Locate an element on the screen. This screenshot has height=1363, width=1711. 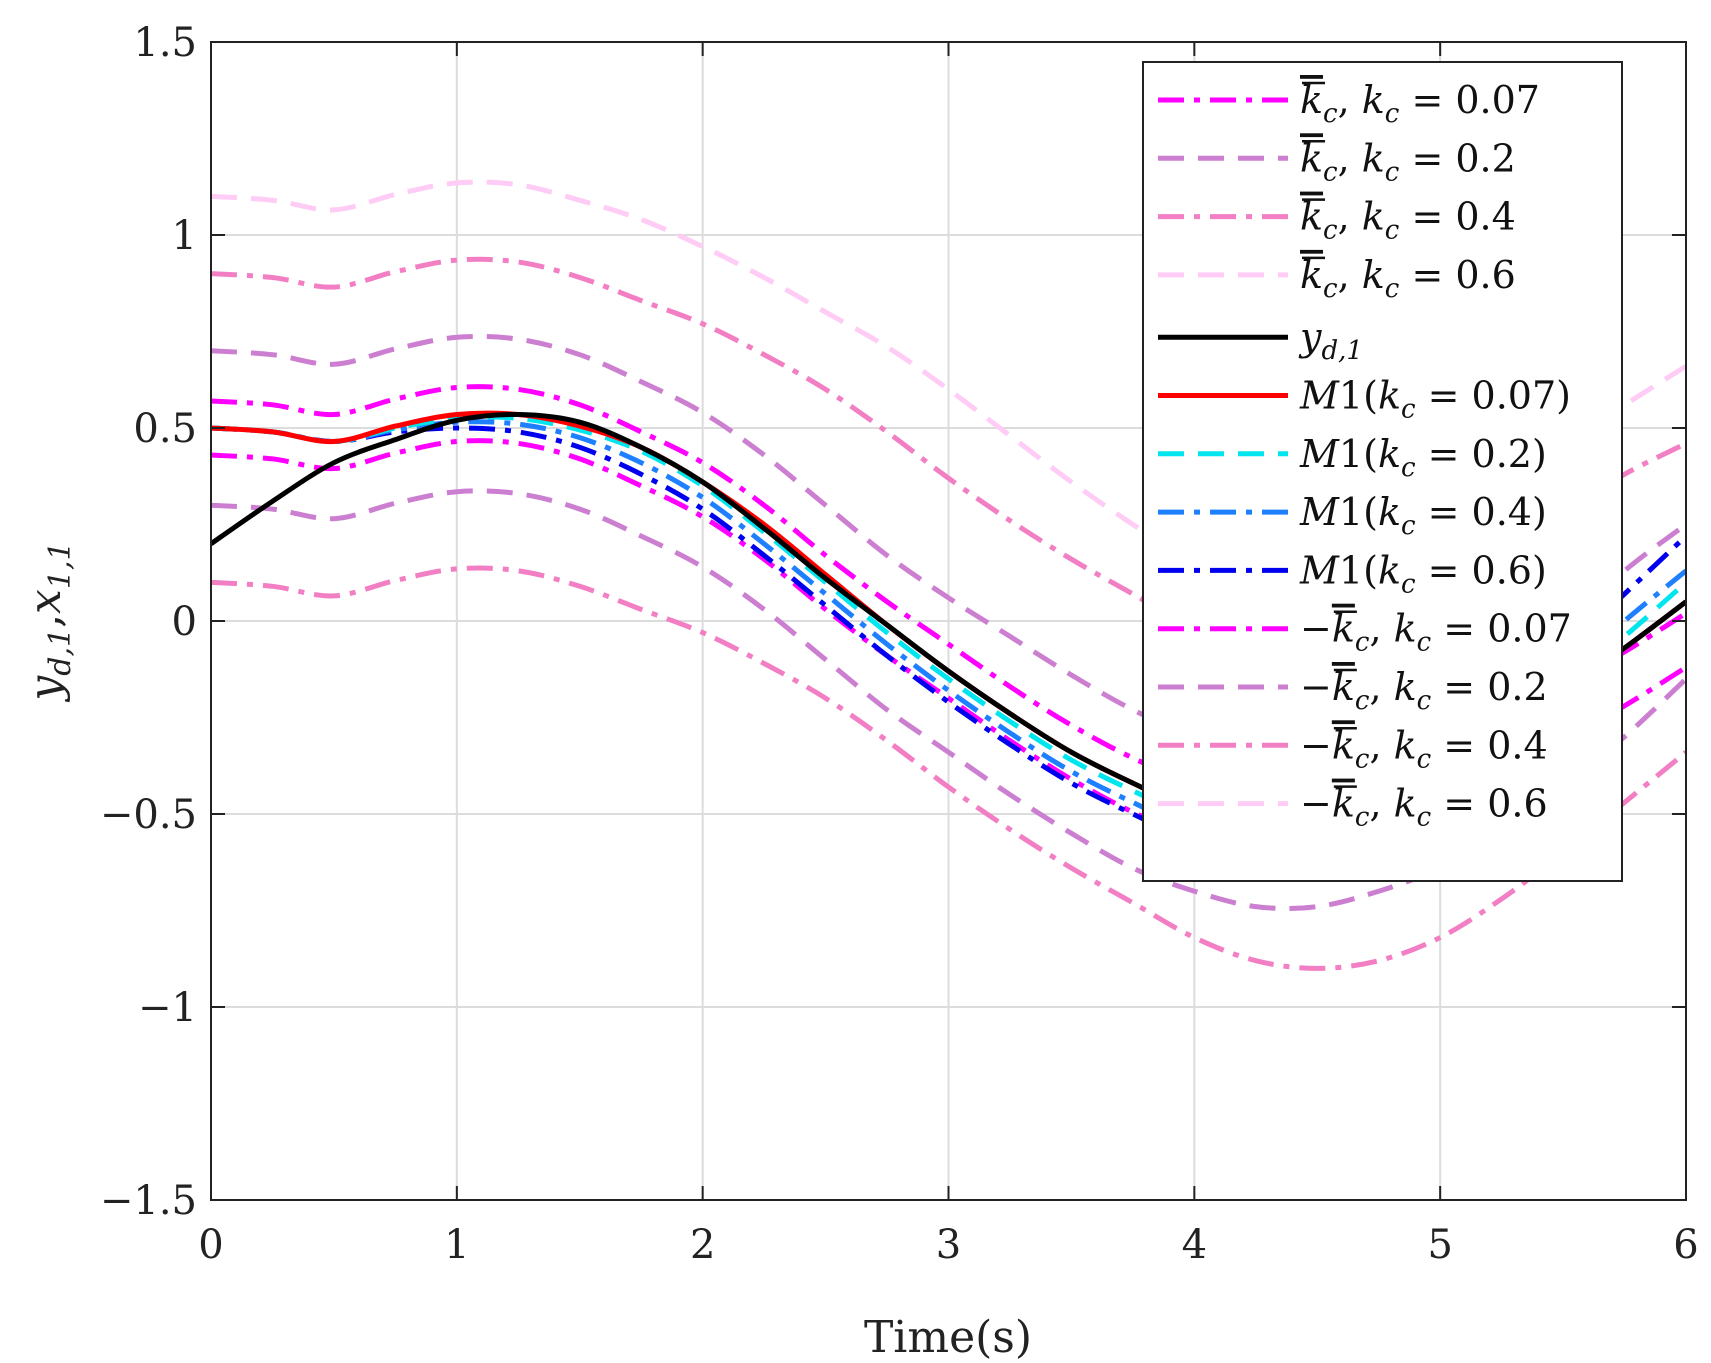
legend-entry: M1(kc = 0.2) is located at coordinates (1352, 457).